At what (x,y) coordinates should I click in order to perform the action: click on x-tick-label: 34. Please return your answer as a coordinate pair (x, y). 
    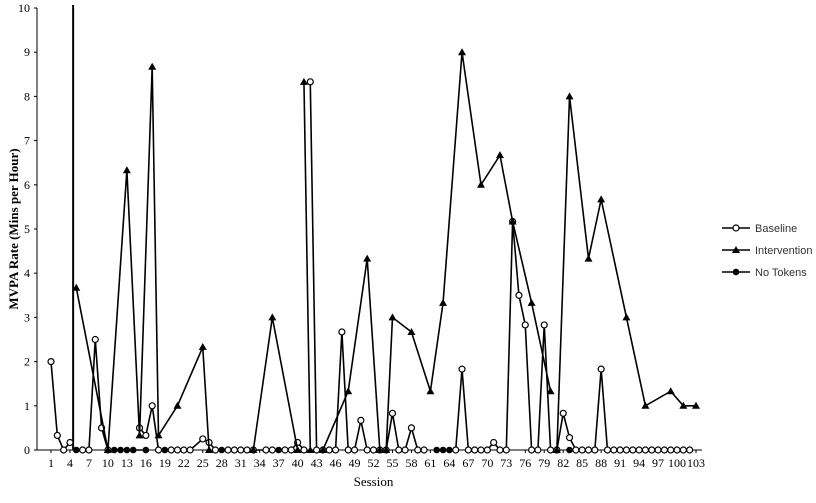
    Looking at the image, I should click on (260, 463).